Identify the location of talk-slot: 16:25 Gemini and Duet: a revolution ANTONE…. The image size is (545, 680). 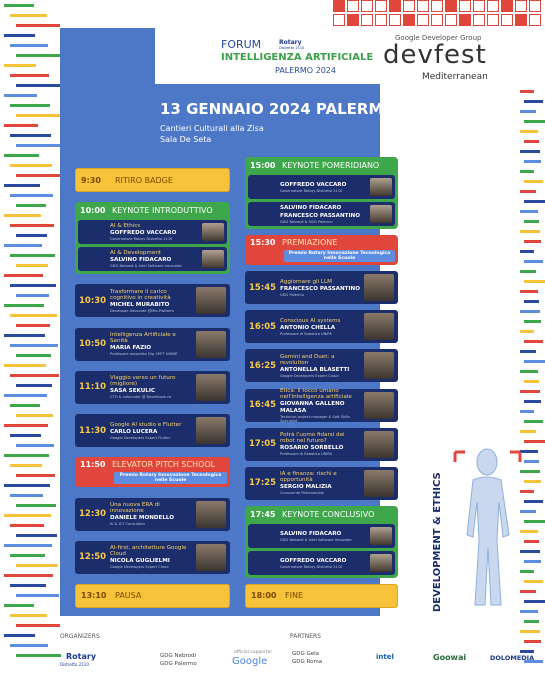
(321, 366).